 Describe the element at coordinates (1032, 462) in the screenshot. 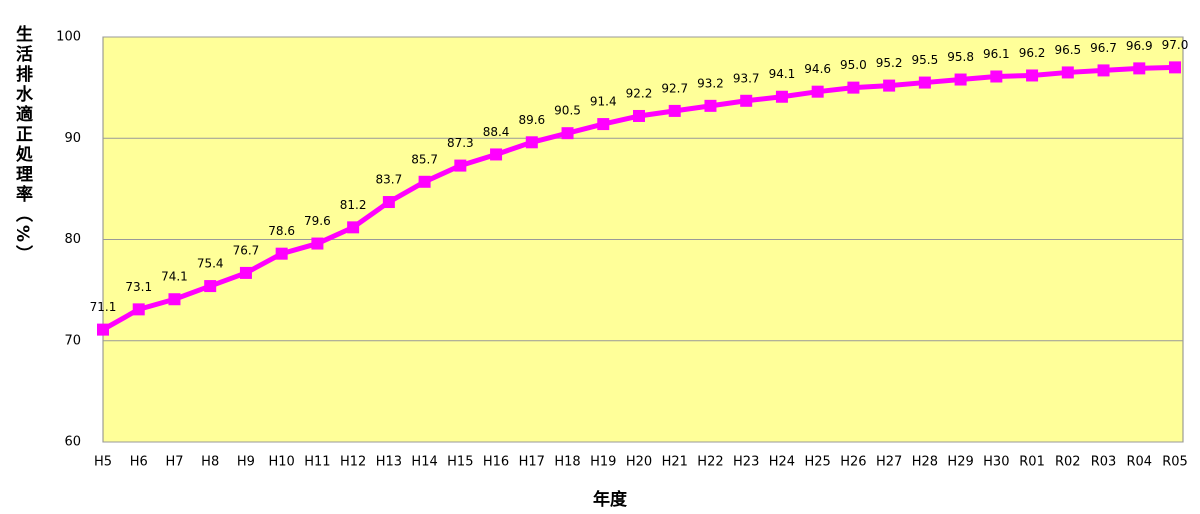

I see `x-tick-label: R01` at that location.